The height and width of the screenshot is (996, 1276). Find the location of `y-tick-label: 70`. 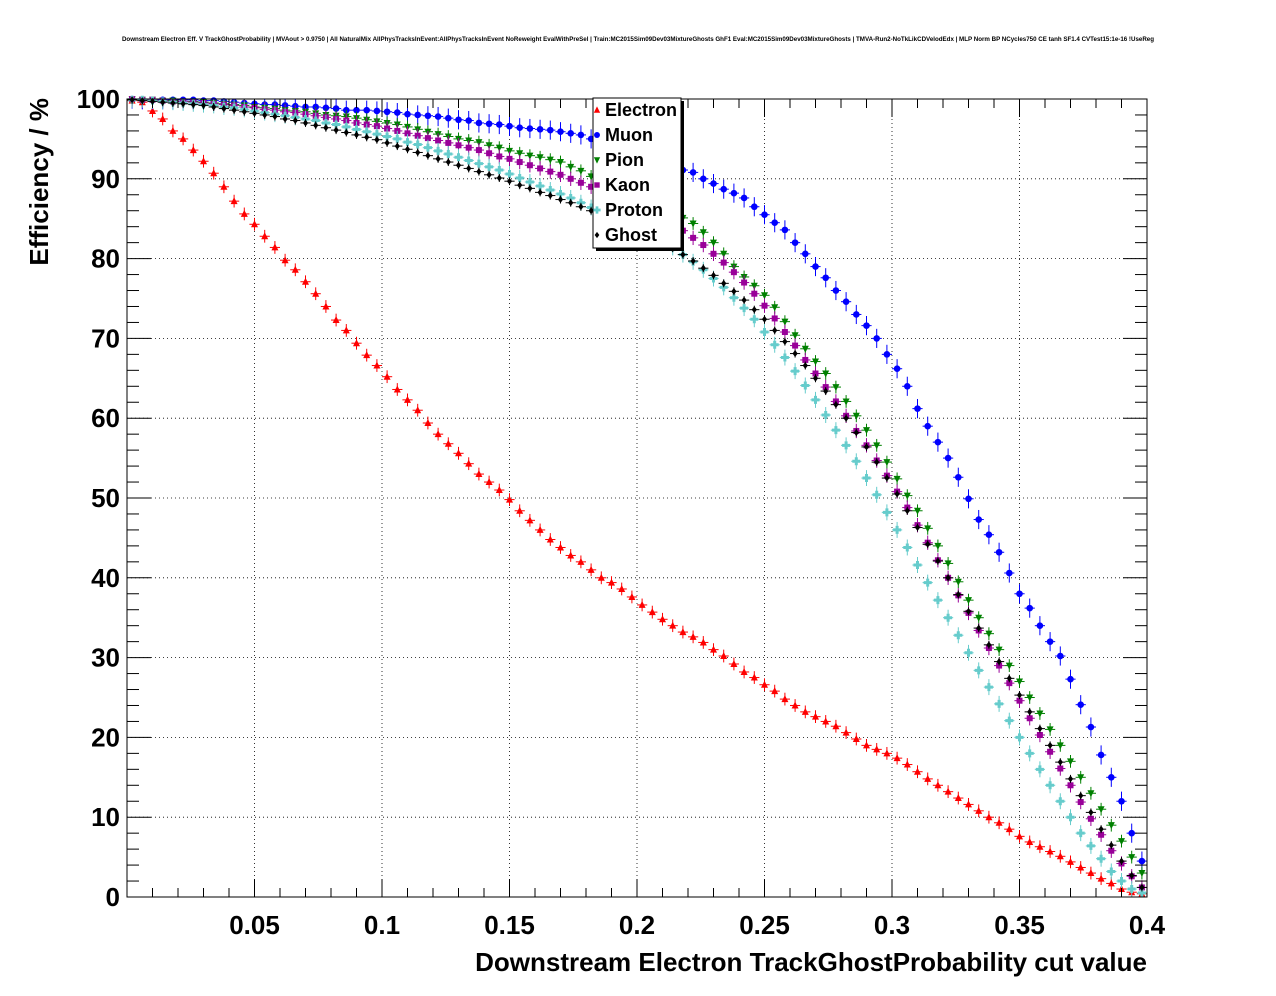

y-tick-label: 70 is located at coordinates (105, 338).